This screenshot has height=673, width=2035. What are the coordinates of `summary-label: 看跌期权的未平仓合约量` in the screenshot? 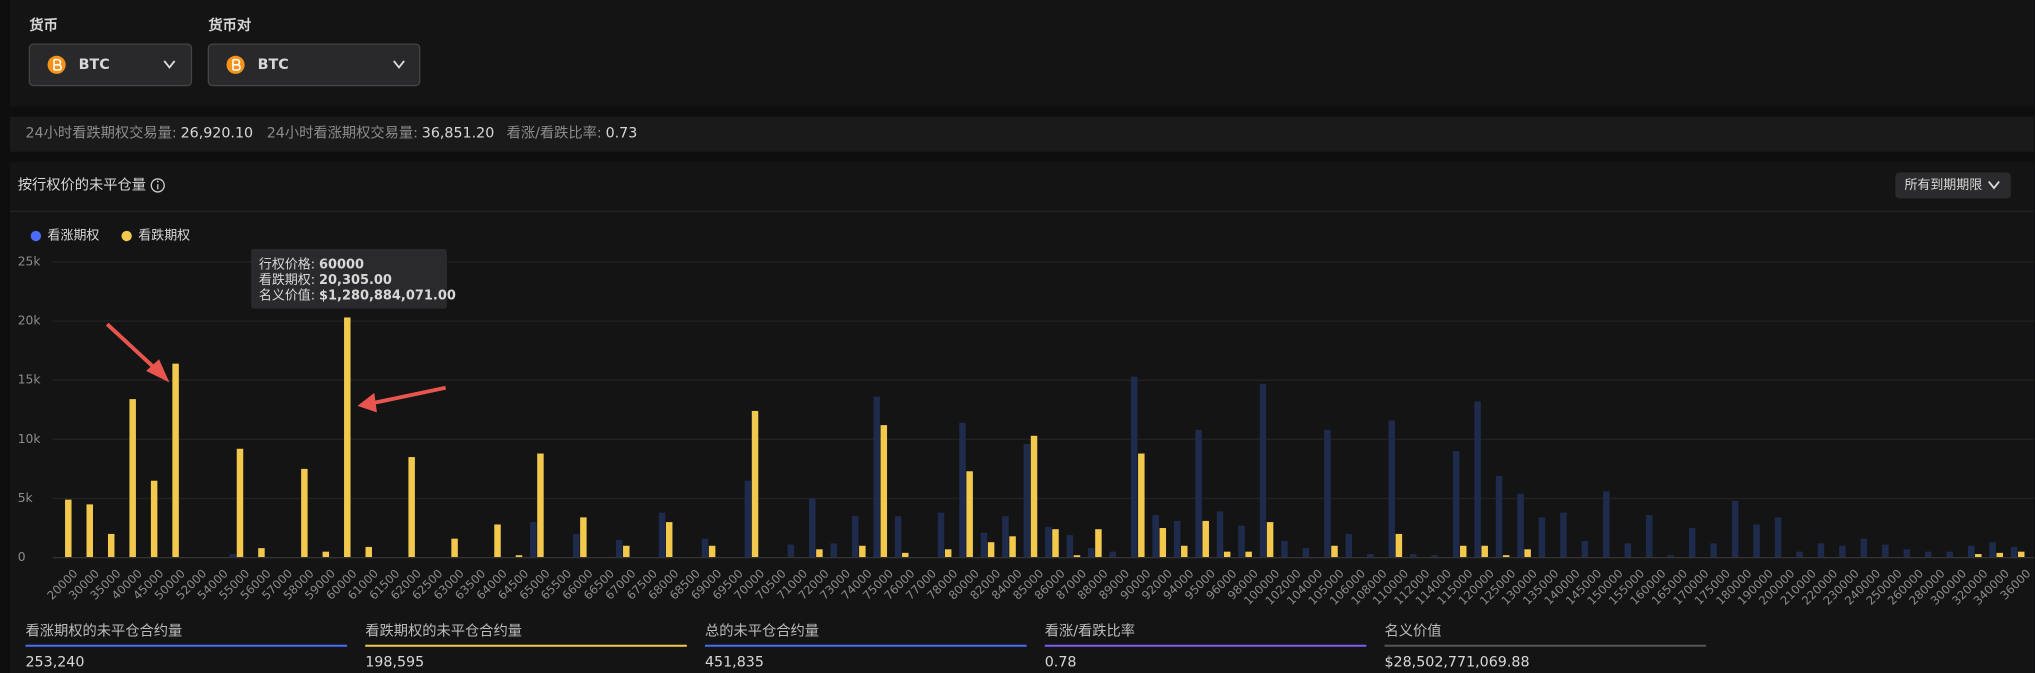 It's located at (443, 631).